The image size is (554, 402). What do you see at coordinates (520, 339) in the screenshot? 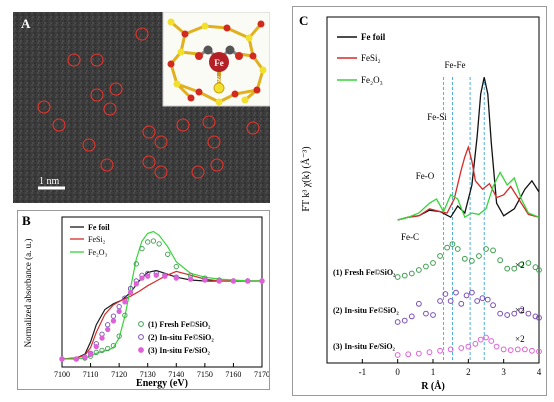
I see `multiplier-label-3: ×2` at bounding box center [520, 339].